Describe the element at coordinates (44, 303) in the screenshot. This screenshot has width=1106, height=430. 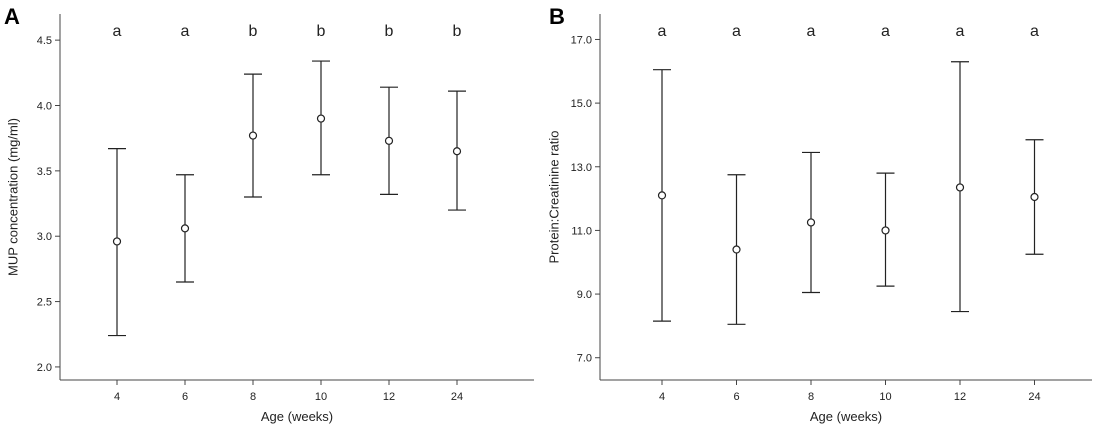
I see `y-tick-label: 2.5` at that location.